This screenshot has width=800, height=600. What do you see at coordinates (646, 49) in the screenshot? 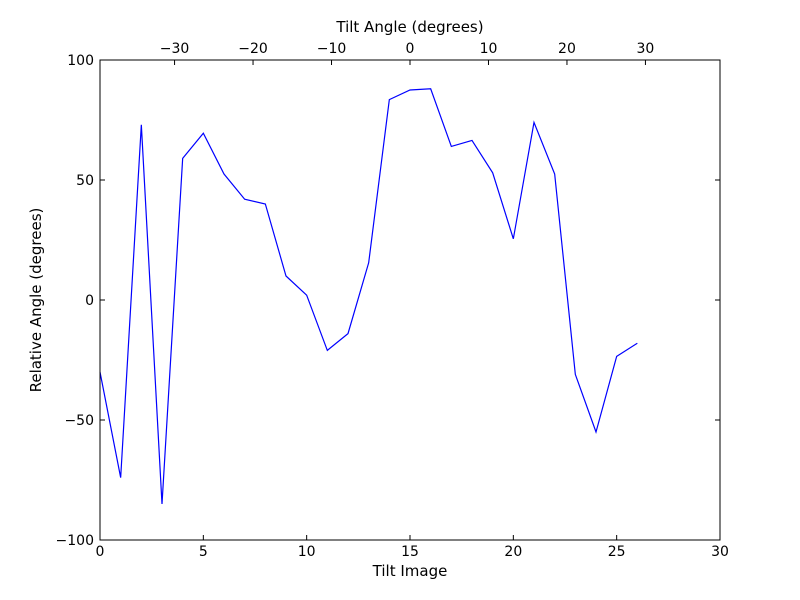
I see `top-x-tick-label: 30` at bounding box center [646, 49].